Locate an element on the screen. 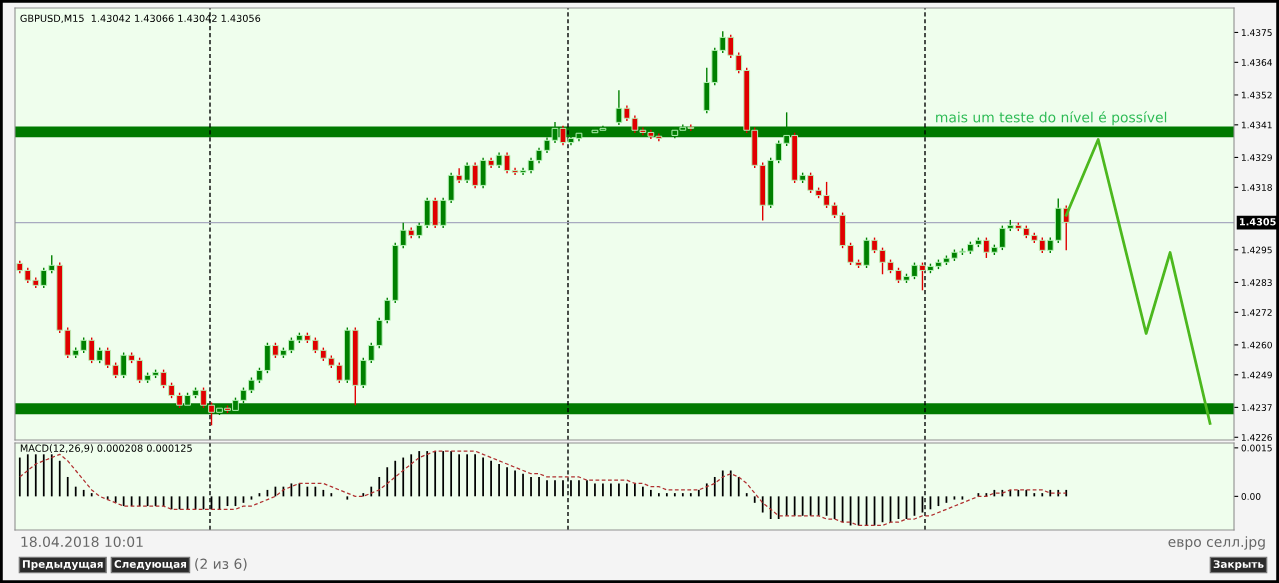 The height and width of the screenshot is (583, 1279). text: Предыдущая is located at coordinates (62, 565).